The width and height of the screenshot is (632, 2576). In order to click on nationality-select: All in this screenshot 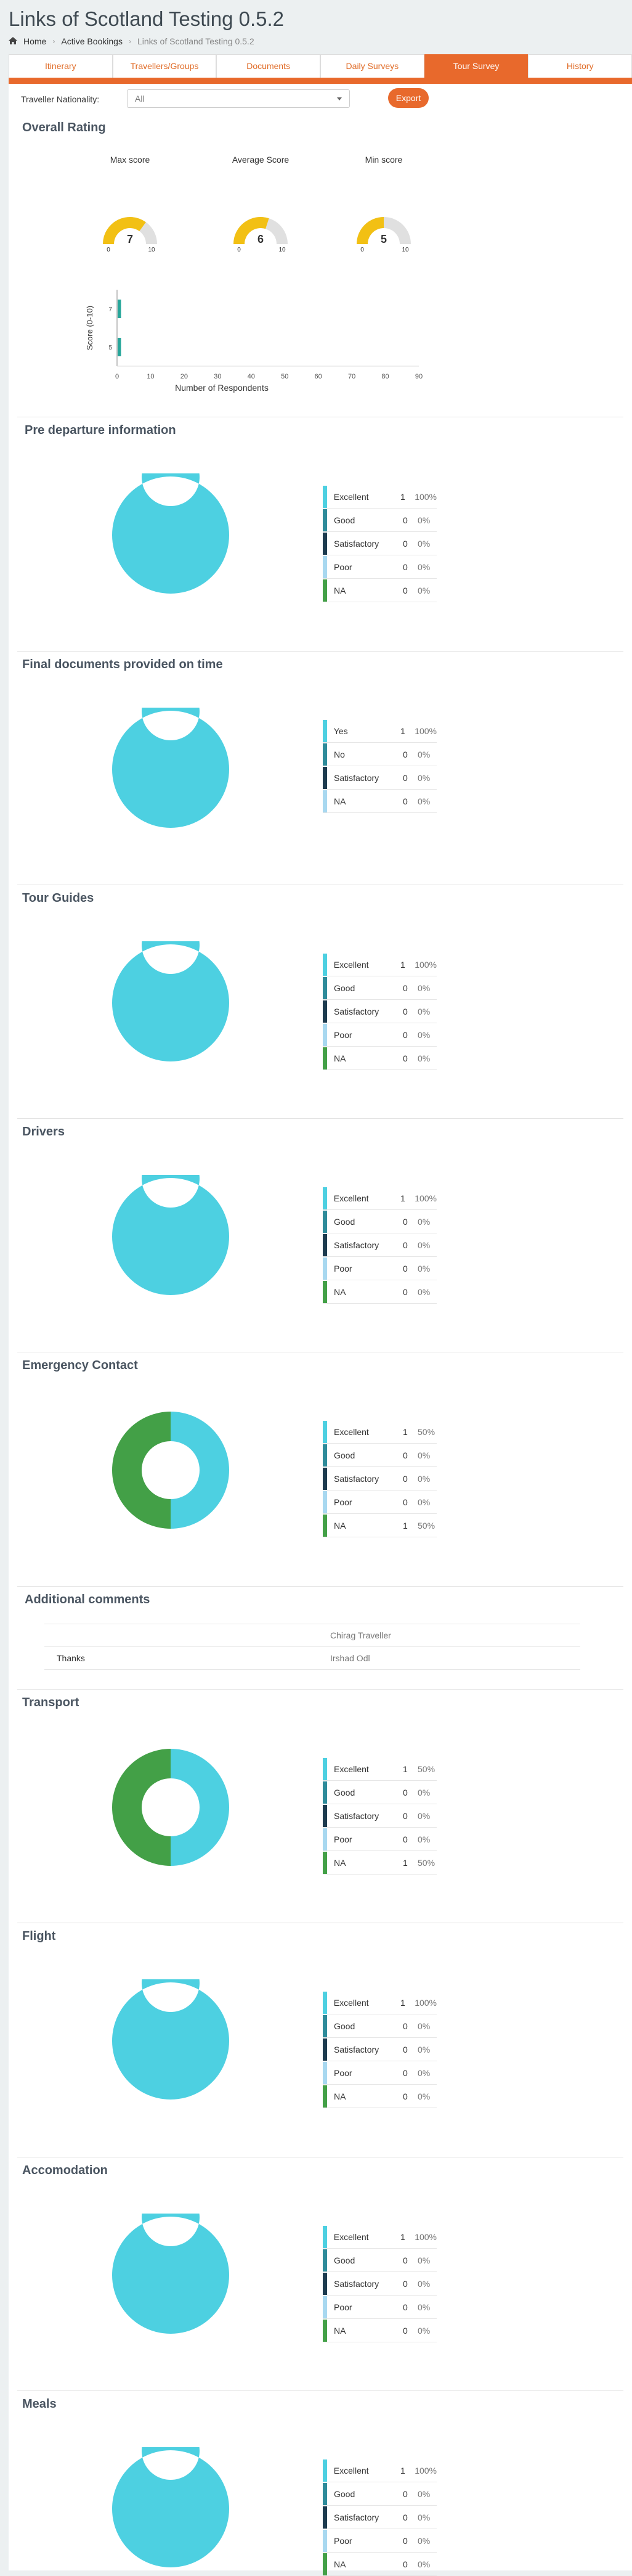, I will do `click(238, 98)`.